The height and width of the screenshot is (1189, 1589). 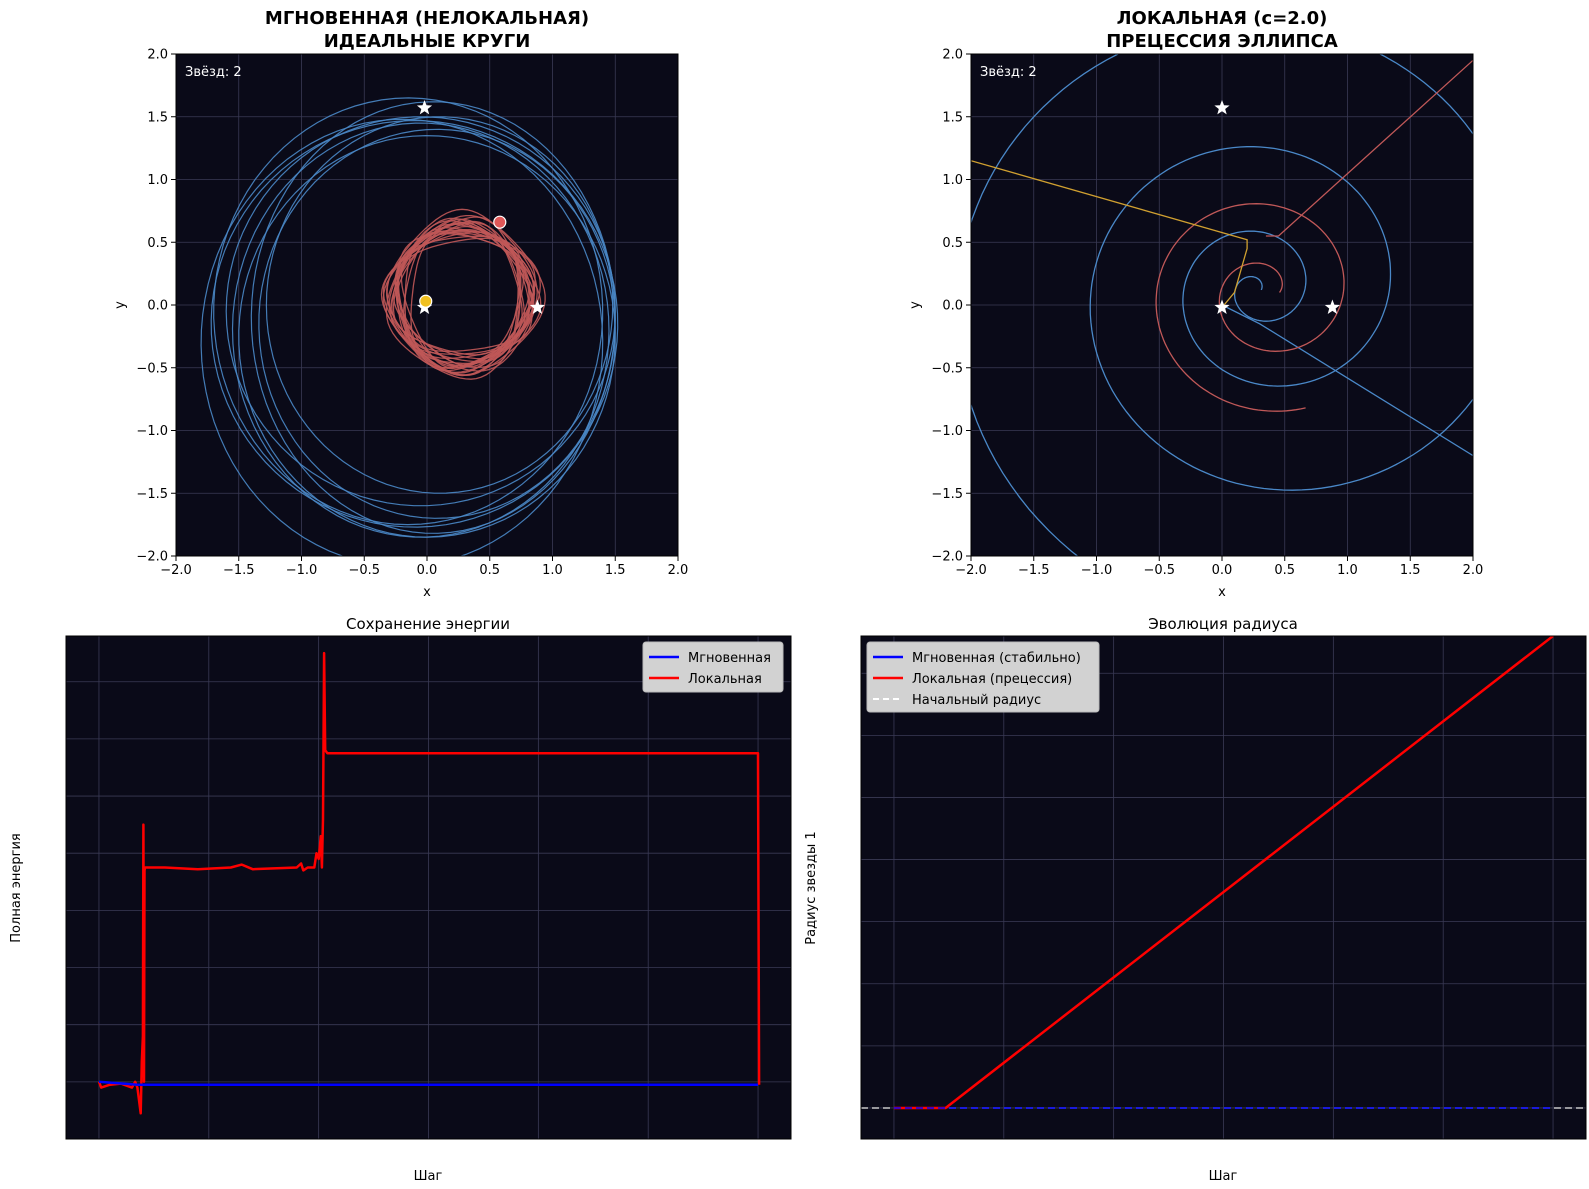 I want to click on x-tick-label: −0.5, so click(x=1159, y=570).